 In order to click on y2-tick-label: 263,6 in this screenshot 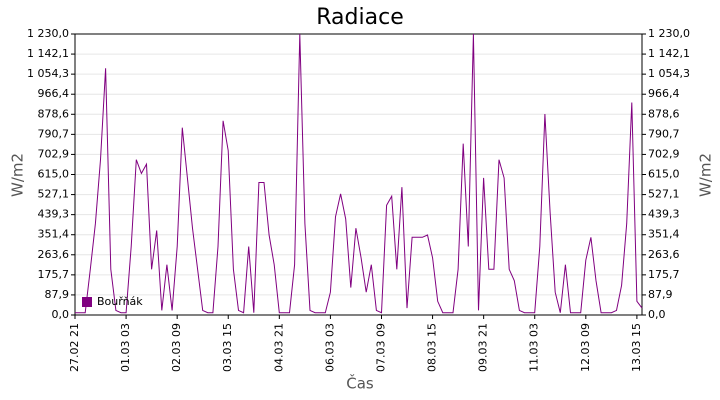, I will do `click(664, 254)`.